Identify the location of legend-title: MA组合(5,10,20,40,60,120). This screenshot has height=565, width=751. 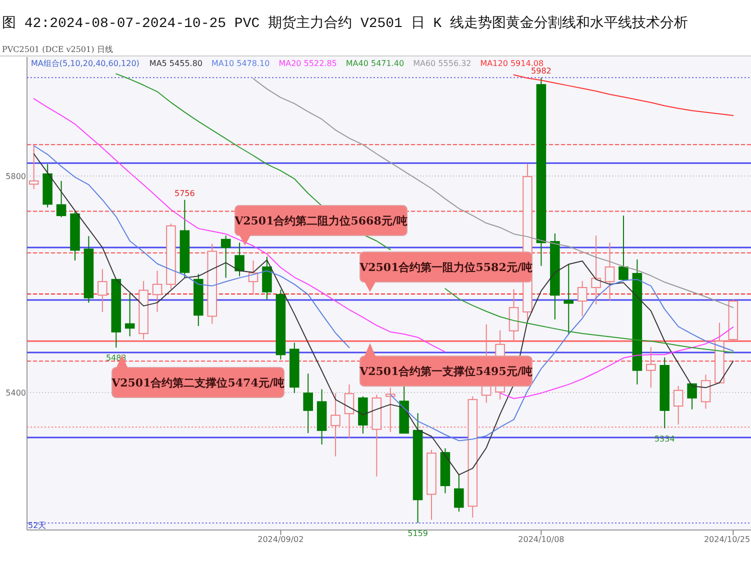
(85, 63).